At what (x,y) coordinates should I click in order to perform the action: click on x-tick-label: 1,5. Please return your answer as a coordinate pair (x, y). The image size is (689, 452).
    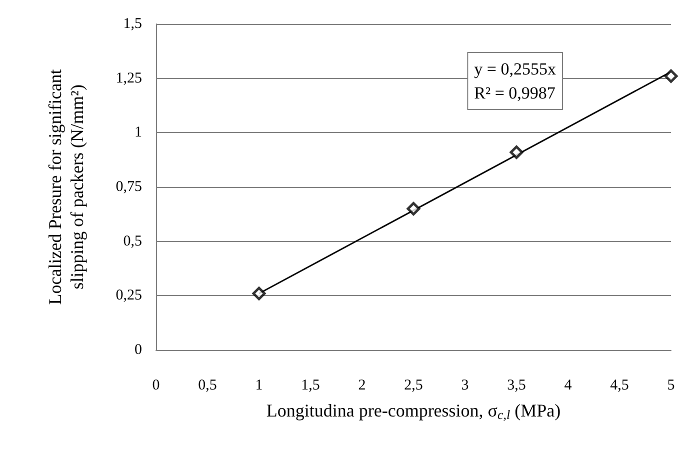
    Looking at the image, I should click on (310, 386).